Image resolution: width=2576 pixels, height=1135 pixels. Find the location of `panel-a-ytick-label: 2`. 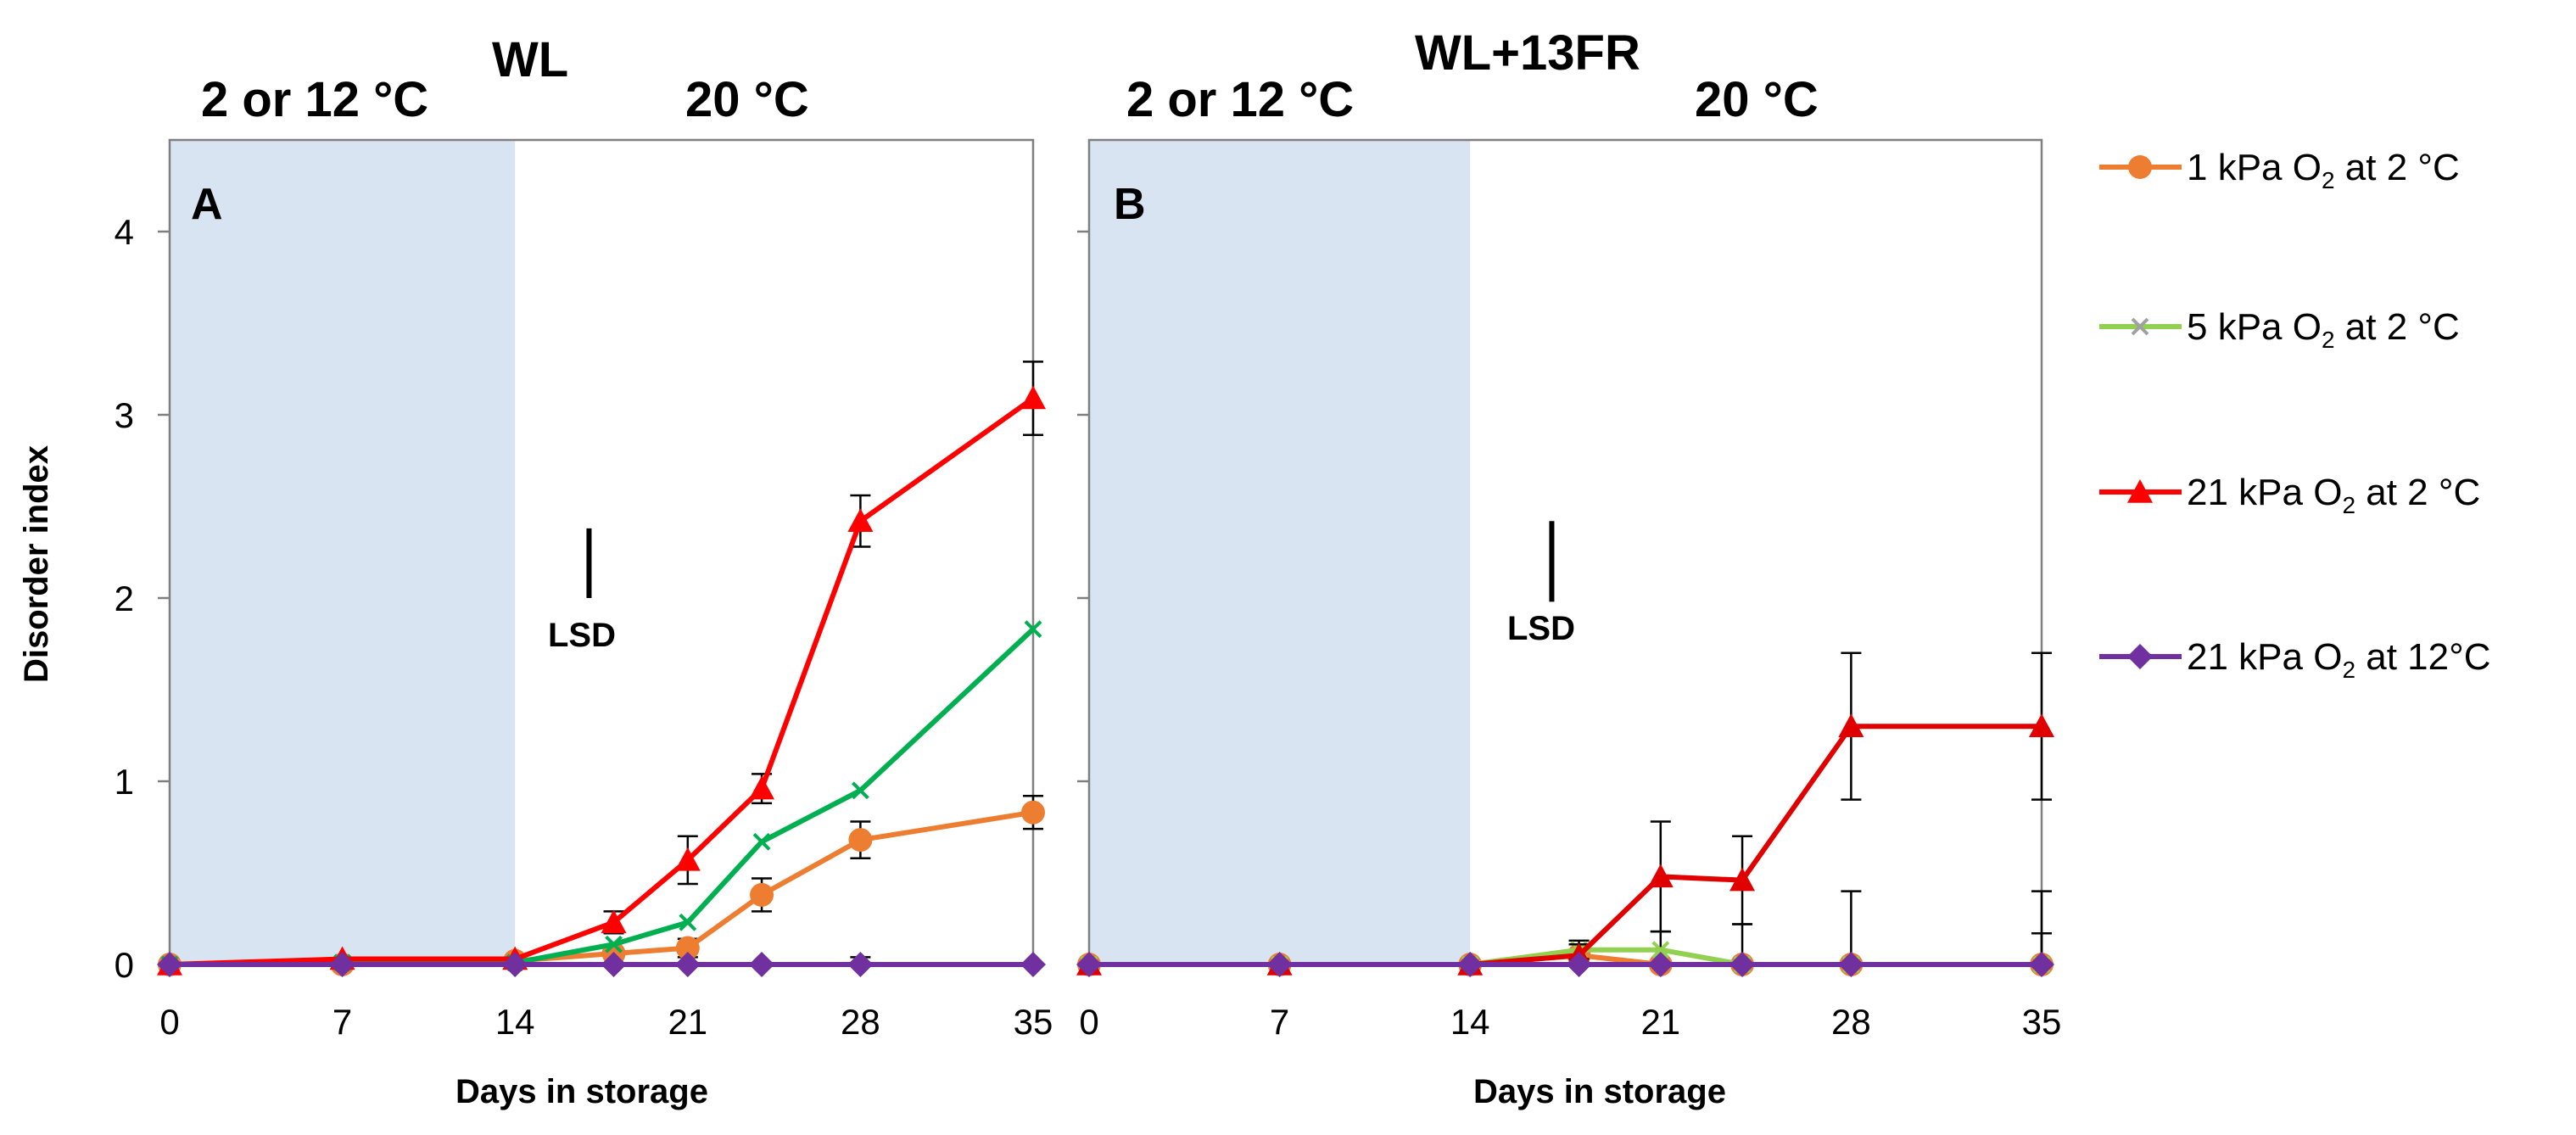

panel-a-ytick-label: 2 is located at coordinates (124, 599).